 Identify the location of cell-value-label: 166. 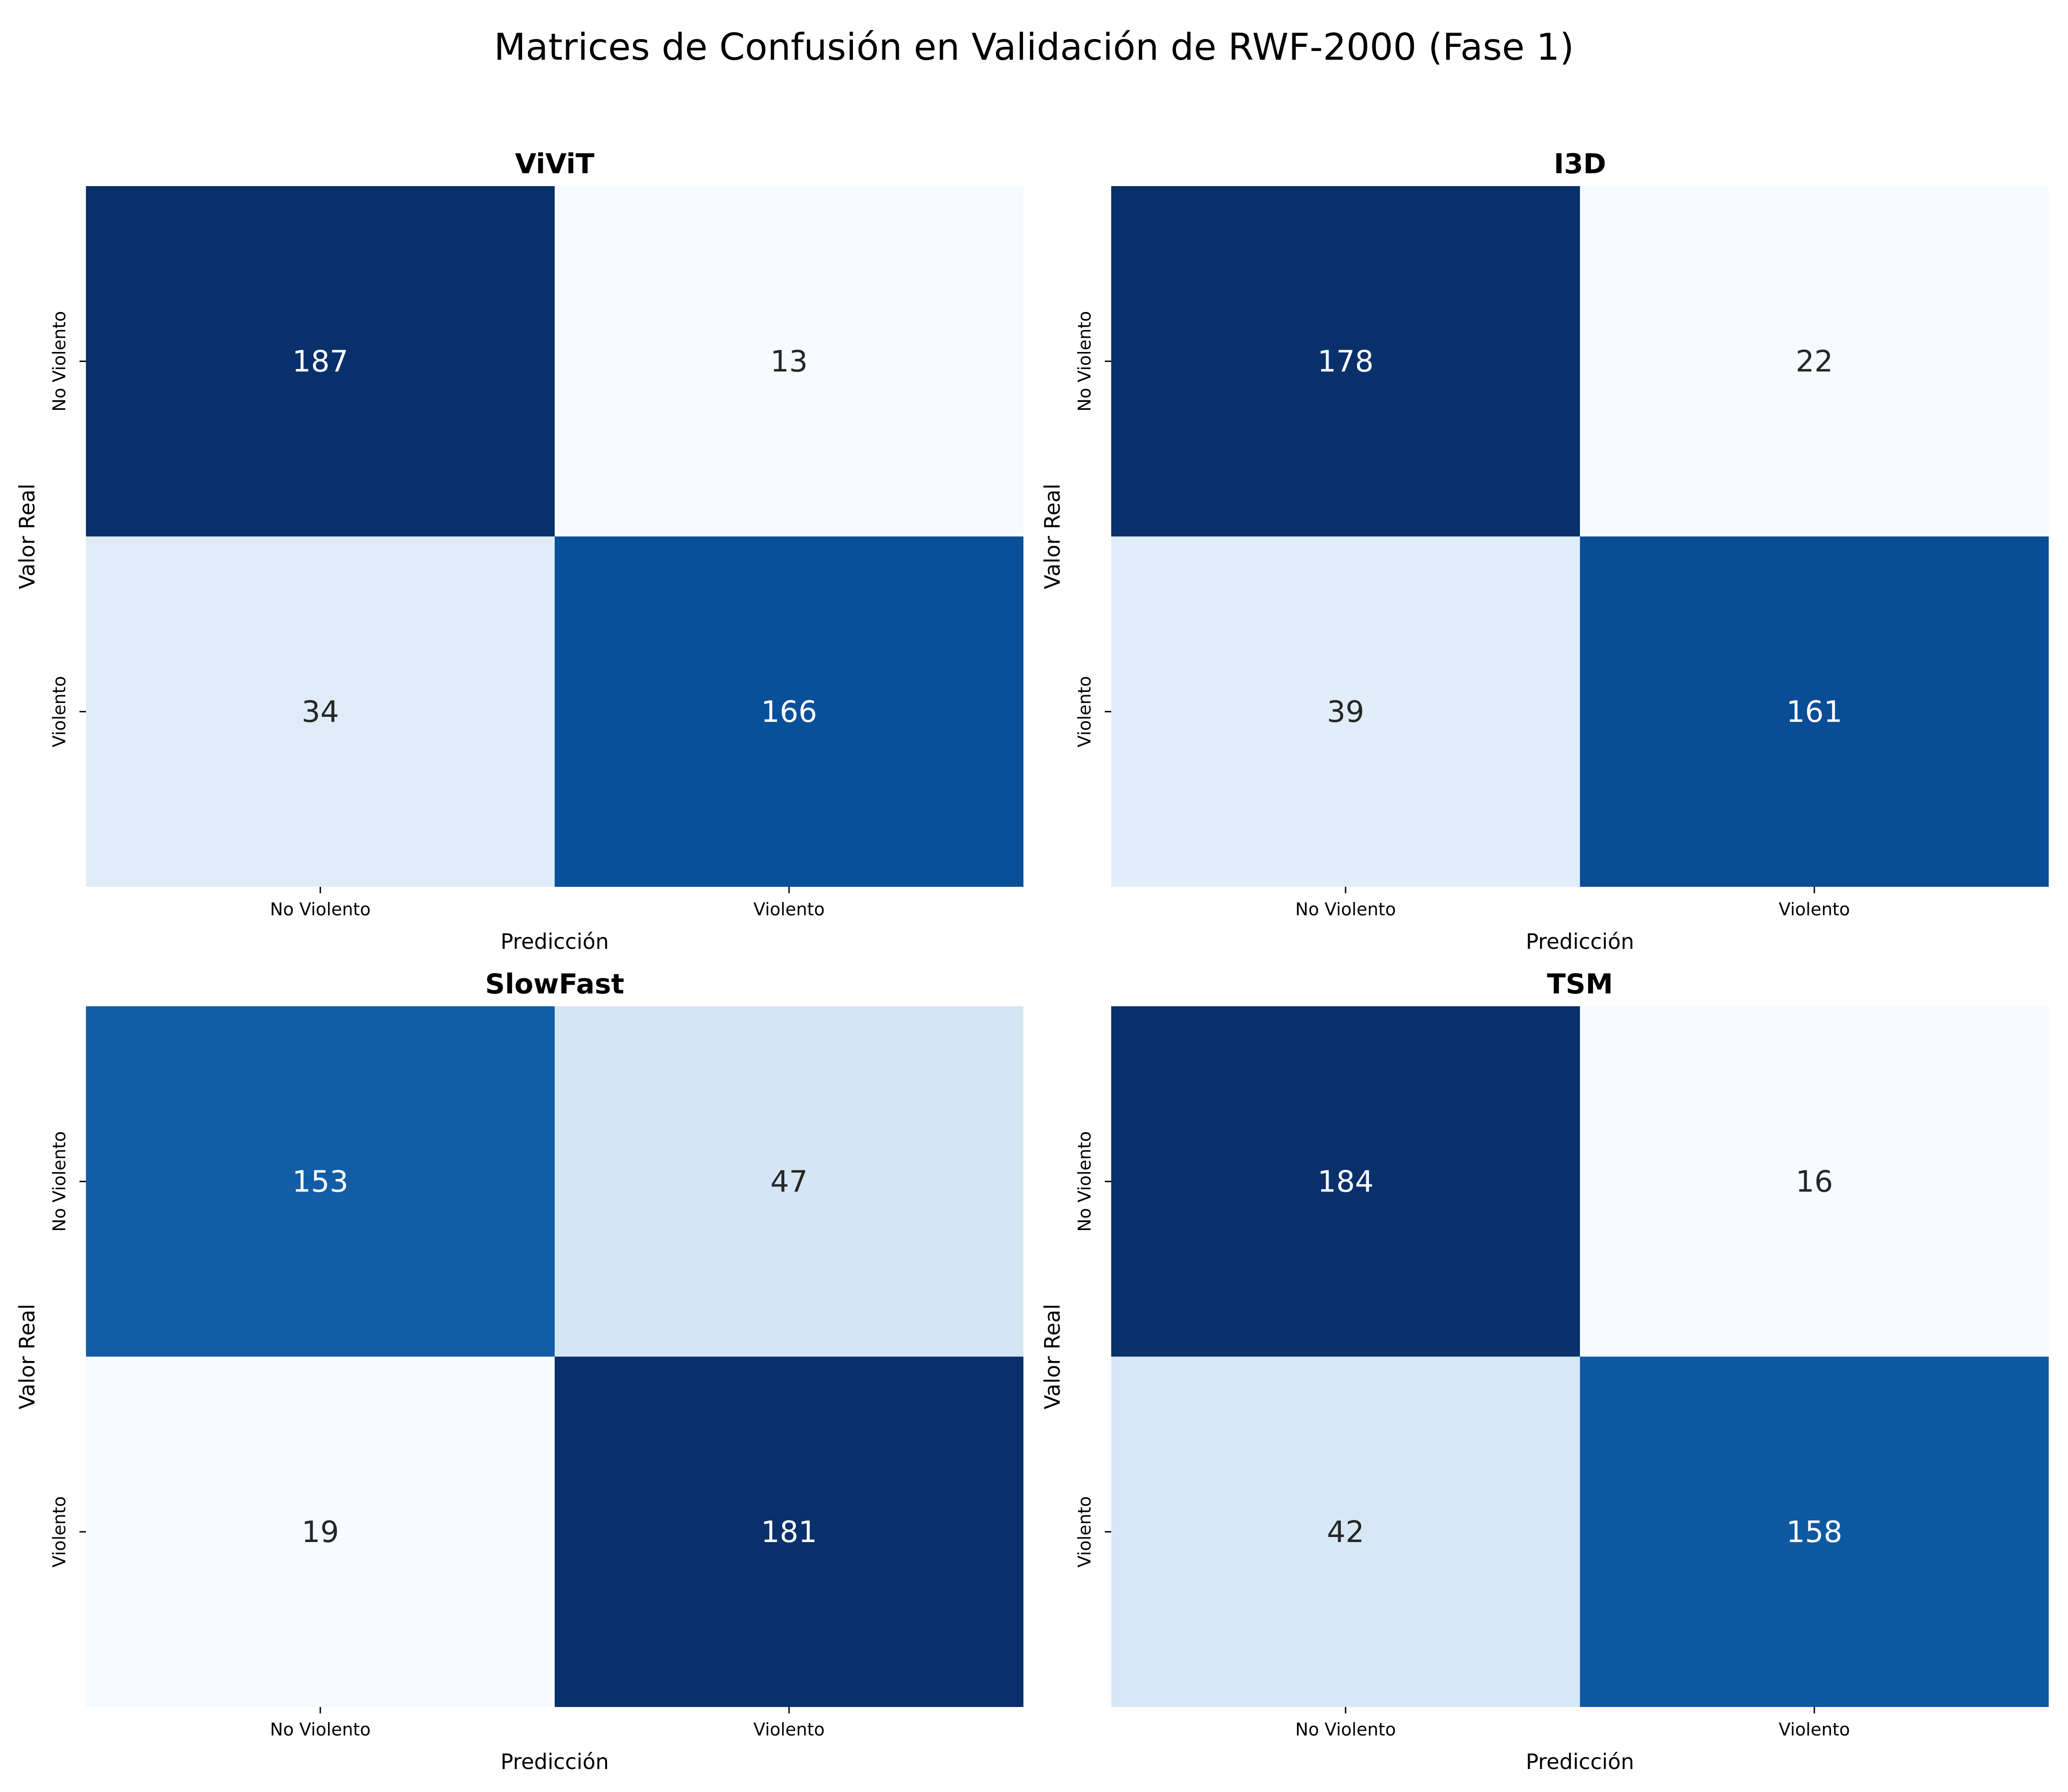
(789, 712).